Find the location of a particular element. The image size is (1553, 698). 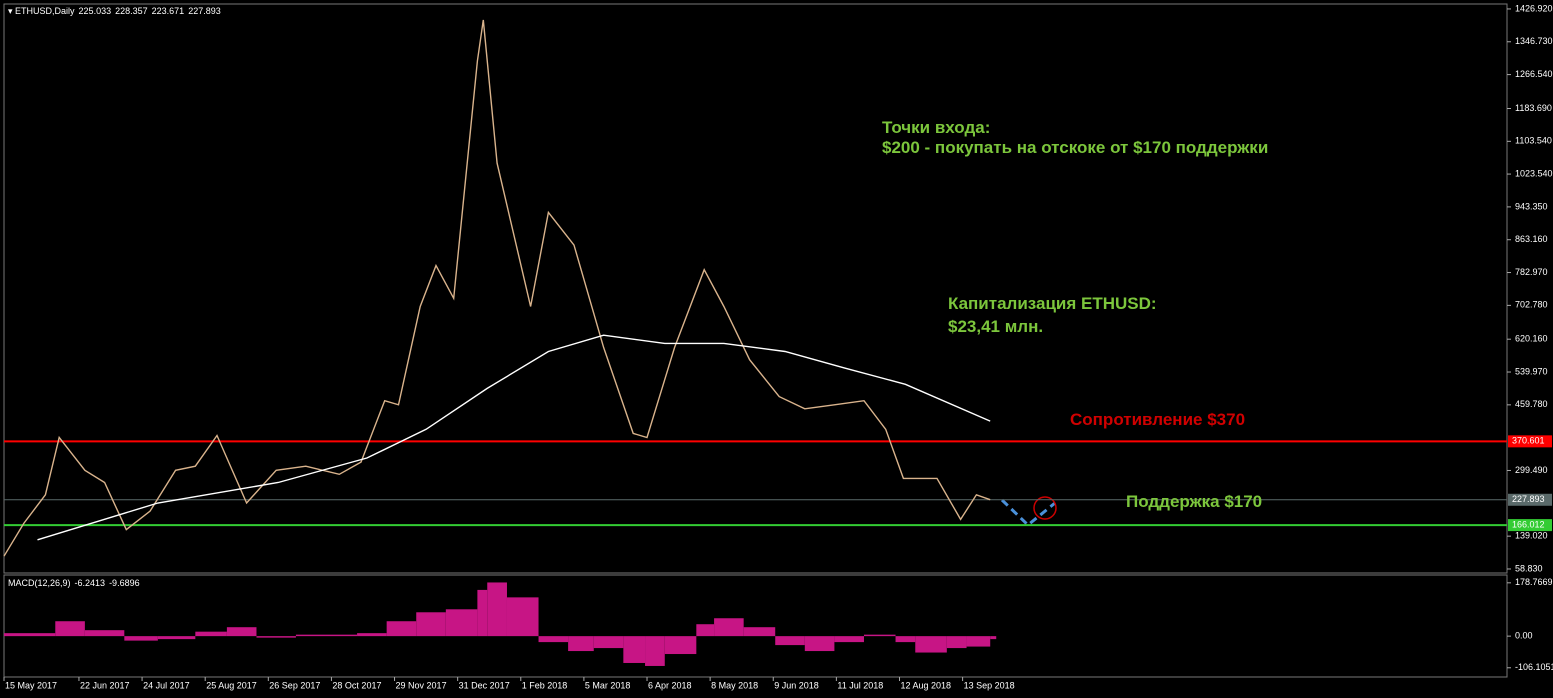

x-tick-label: 12 Aug 2018 is located at coordinates (925, 685).